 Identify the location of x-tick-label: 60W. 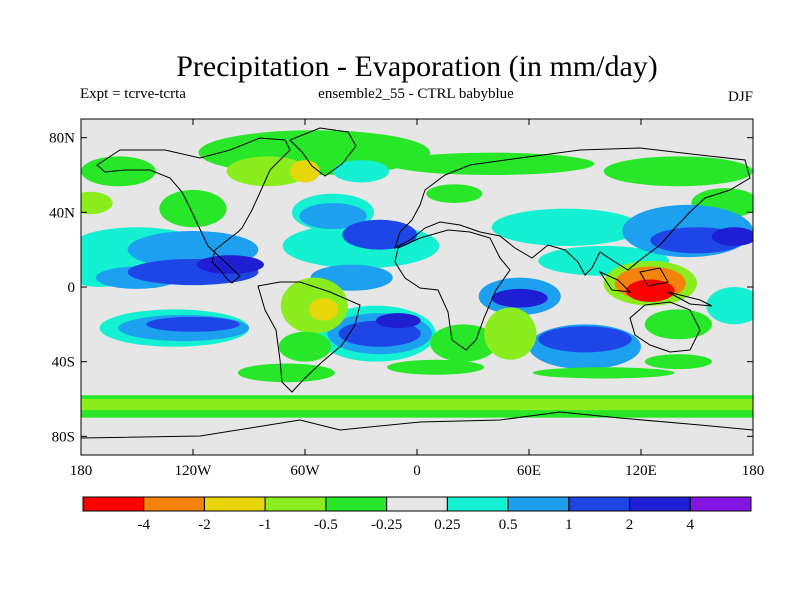
(305, 471).